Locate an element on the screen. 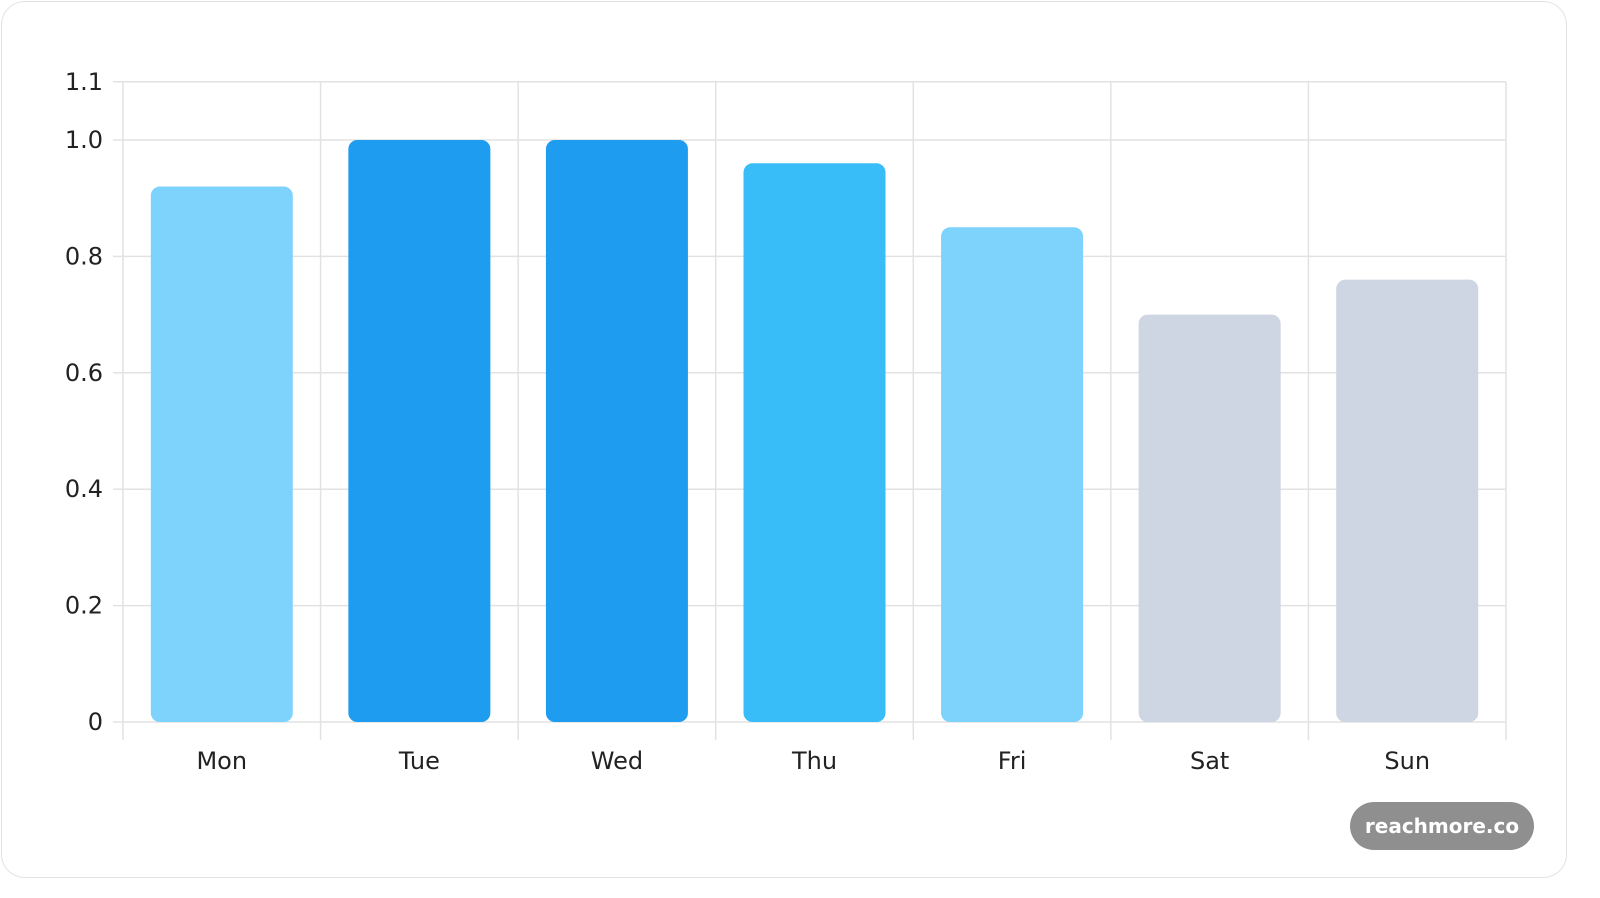 The width and height of the screenshot is (1600, 898). bar-sat is located at coordinates (1209, 518).